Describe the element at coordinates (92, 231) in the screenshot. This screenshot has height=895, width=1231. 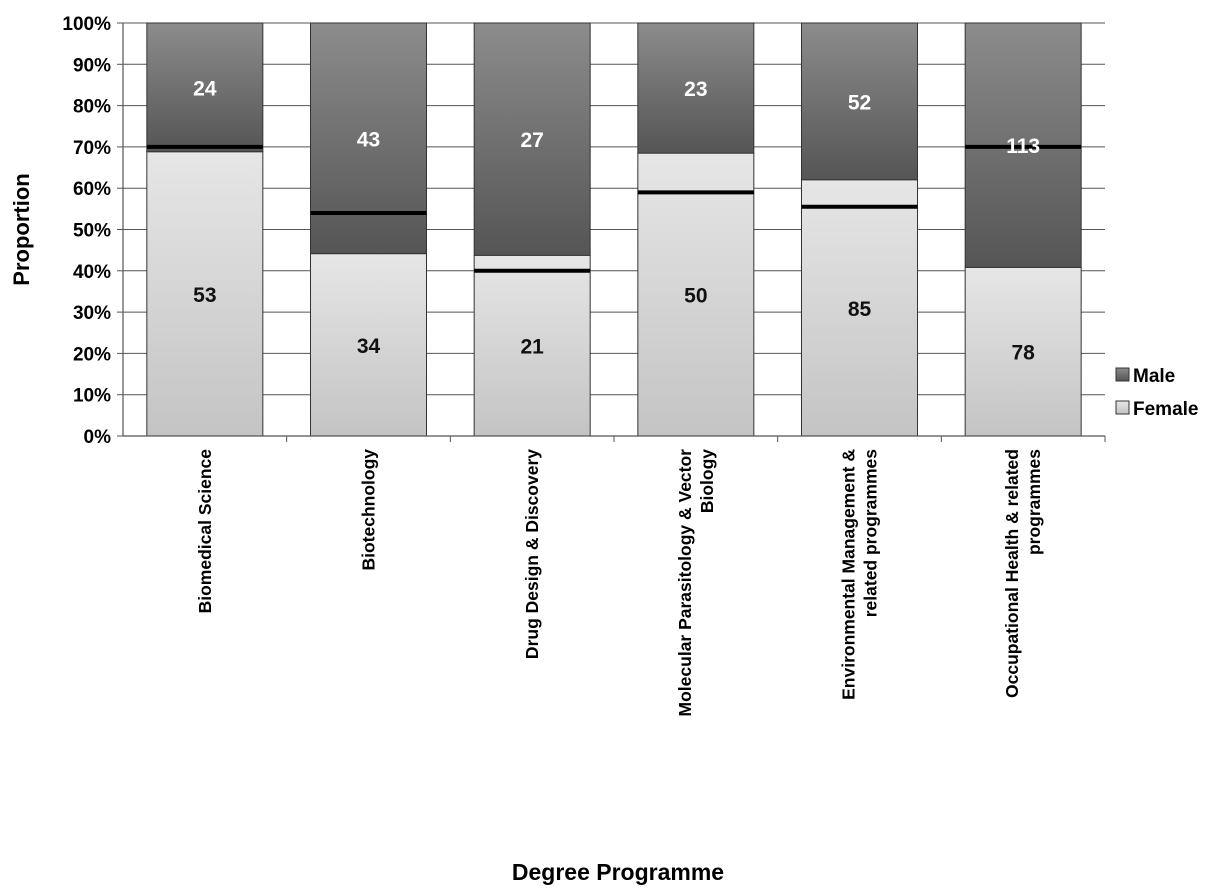
I see `y-tick-label: 50%` at that location.